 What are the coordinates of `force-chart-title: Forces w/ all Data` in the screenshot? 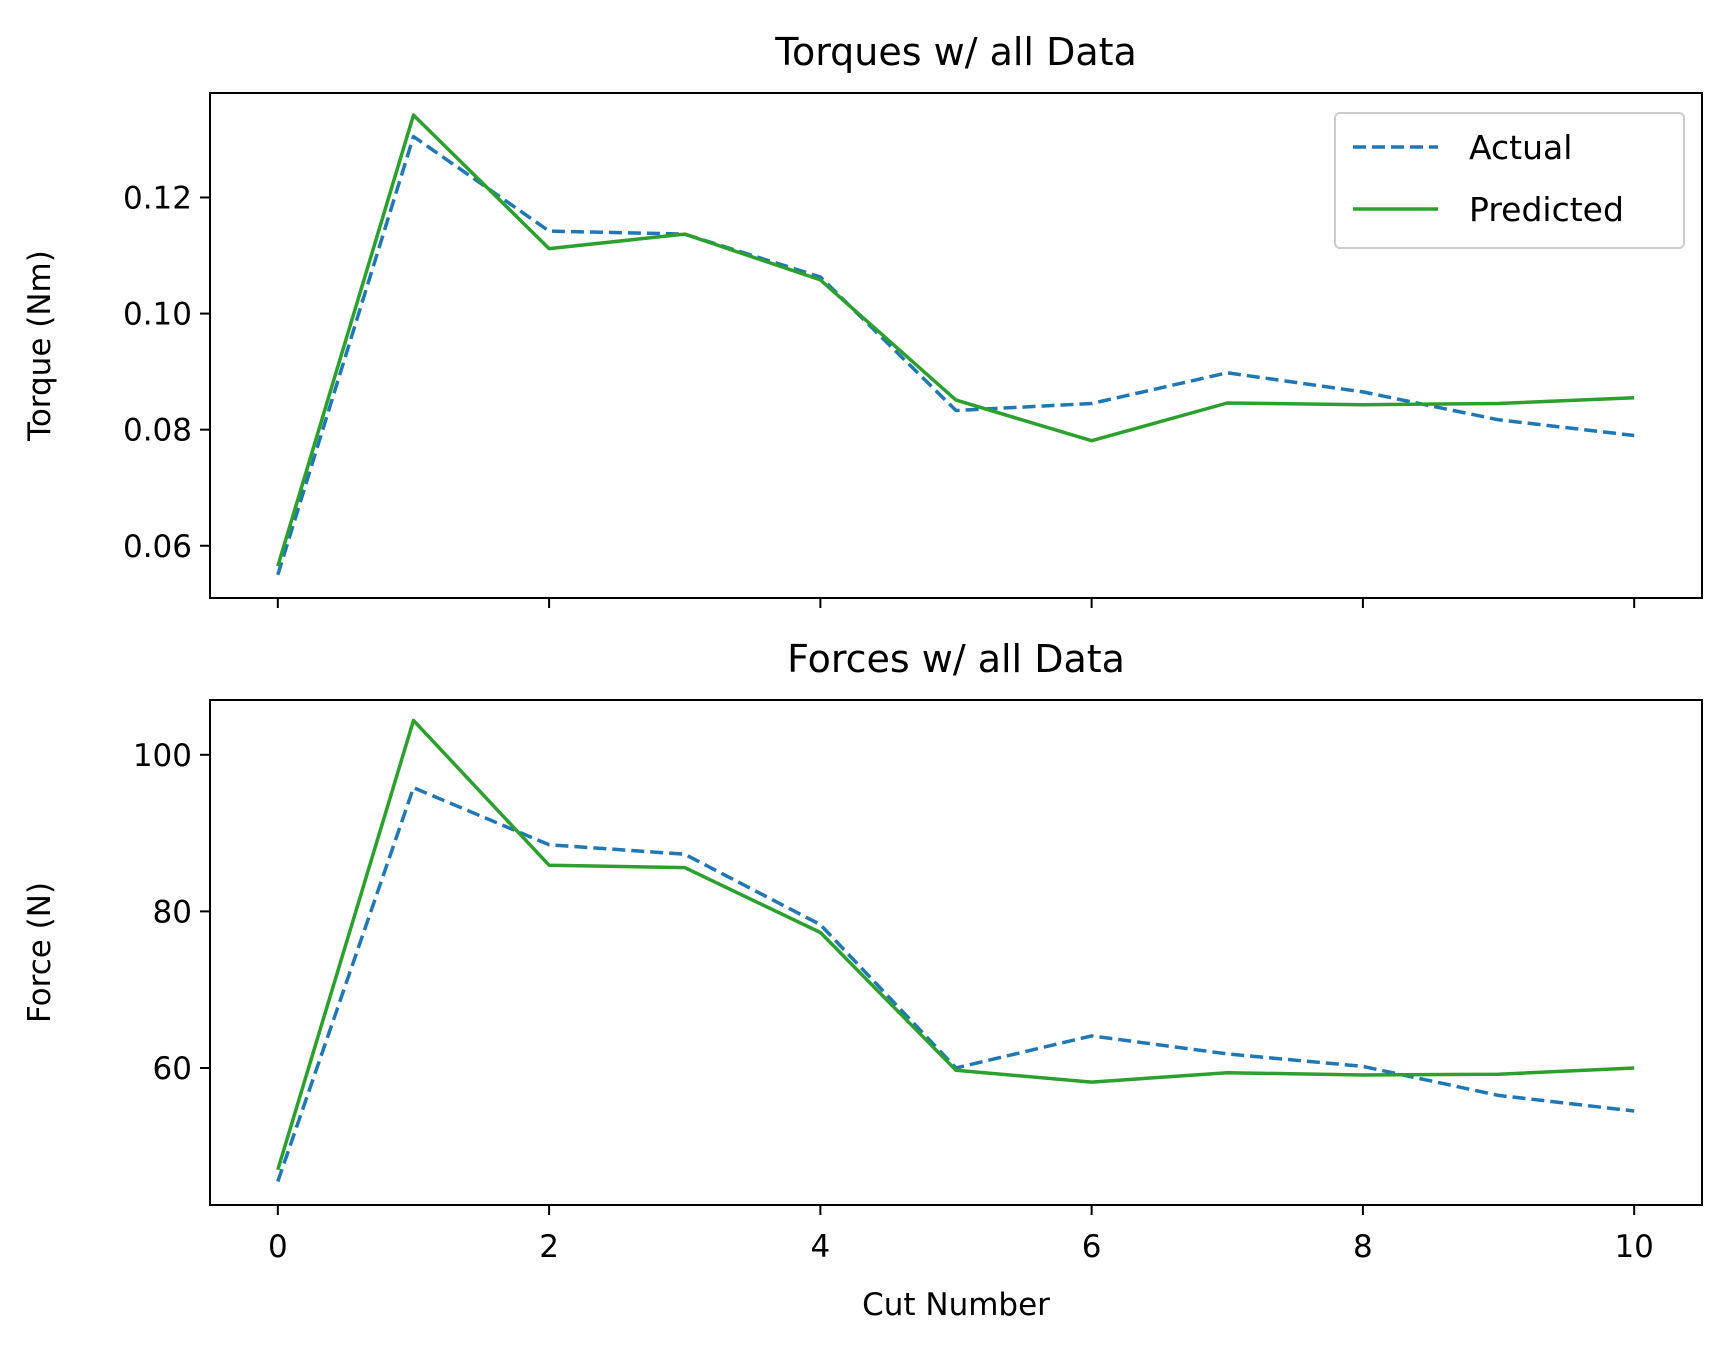 It's located at (956, 659).